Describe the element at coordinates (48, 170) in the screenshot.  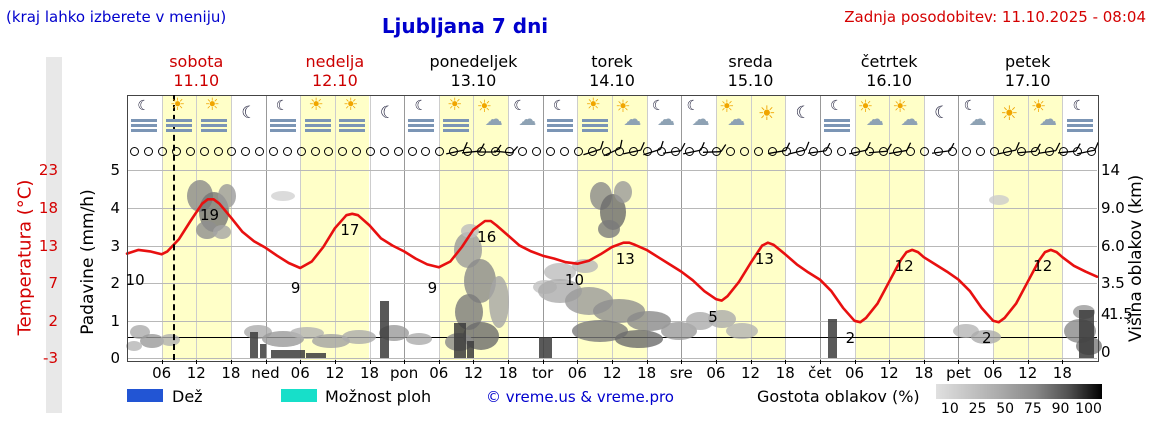
I see `temperature-tick: 23` at that location.